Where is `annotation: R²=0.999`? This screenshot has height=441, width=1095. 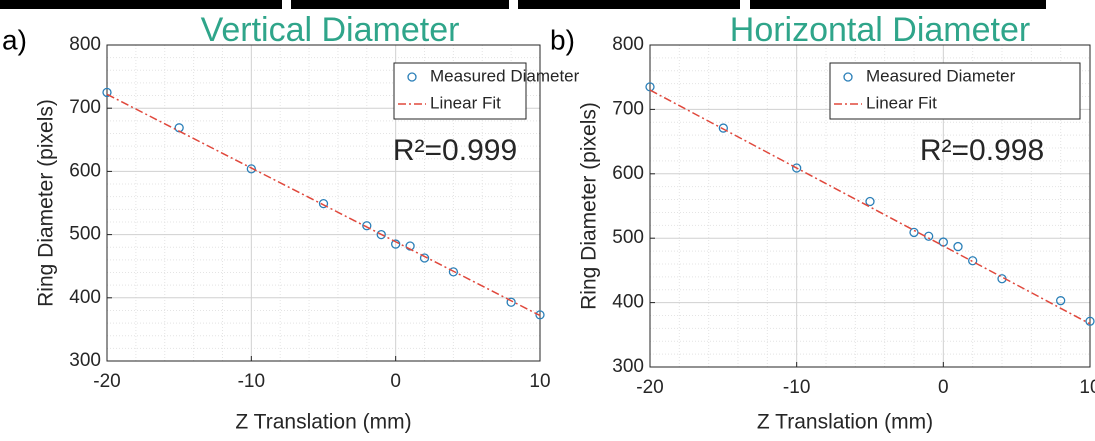 annotation: R²=0.999 is located at coordinates (455, 150).